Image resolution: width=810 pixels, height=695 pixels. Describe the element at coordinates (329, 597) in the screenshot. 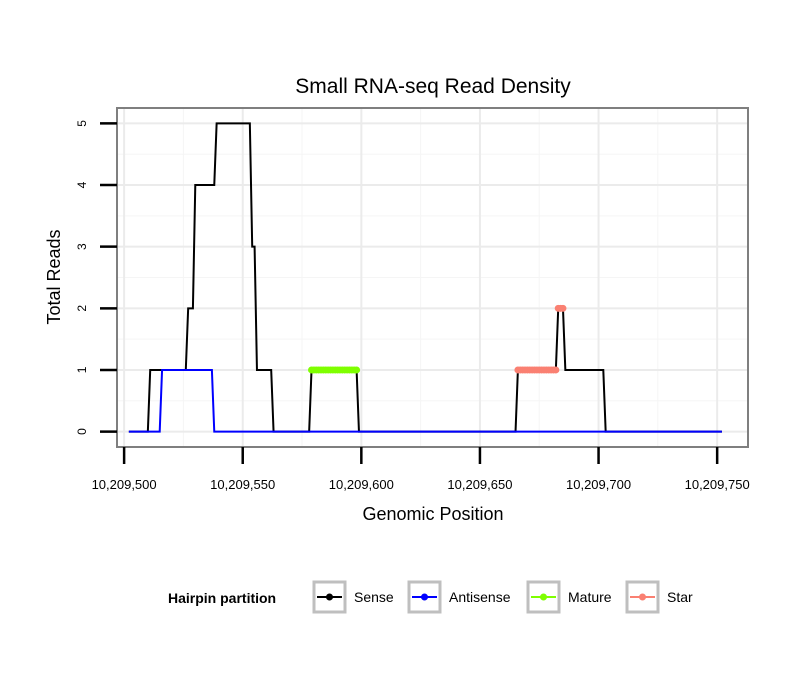

I see `legend-key-point-sense` at that location.